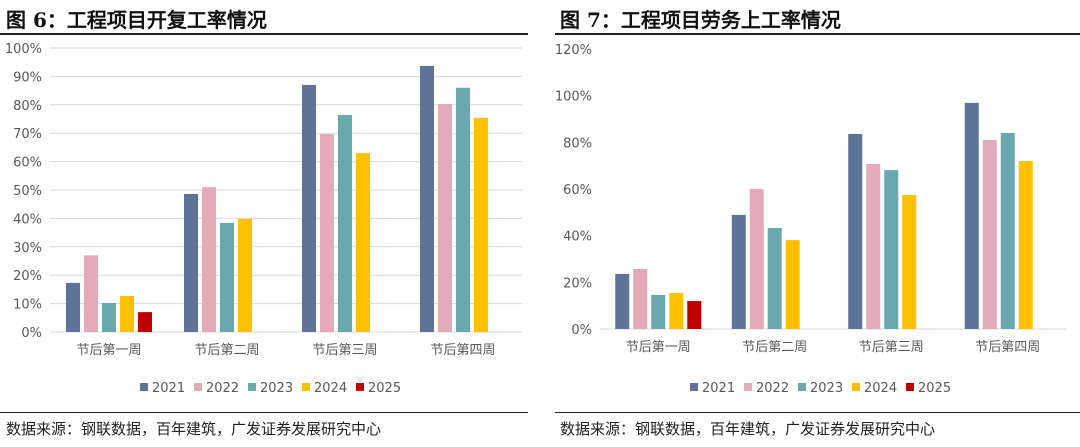 Image resolution: width=1080 pixels, height=447 pixels. I want to click on source-rule-right, so click(817, 412).